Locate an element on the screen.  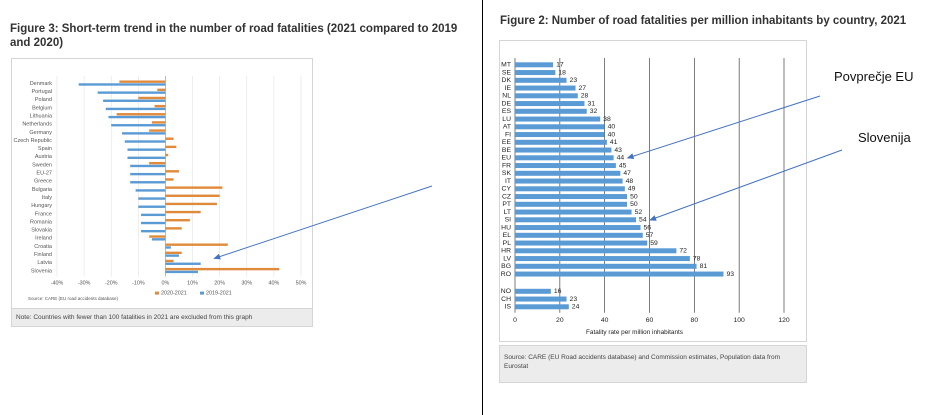
right-category-label: HU is located at coordinates (506, 227).